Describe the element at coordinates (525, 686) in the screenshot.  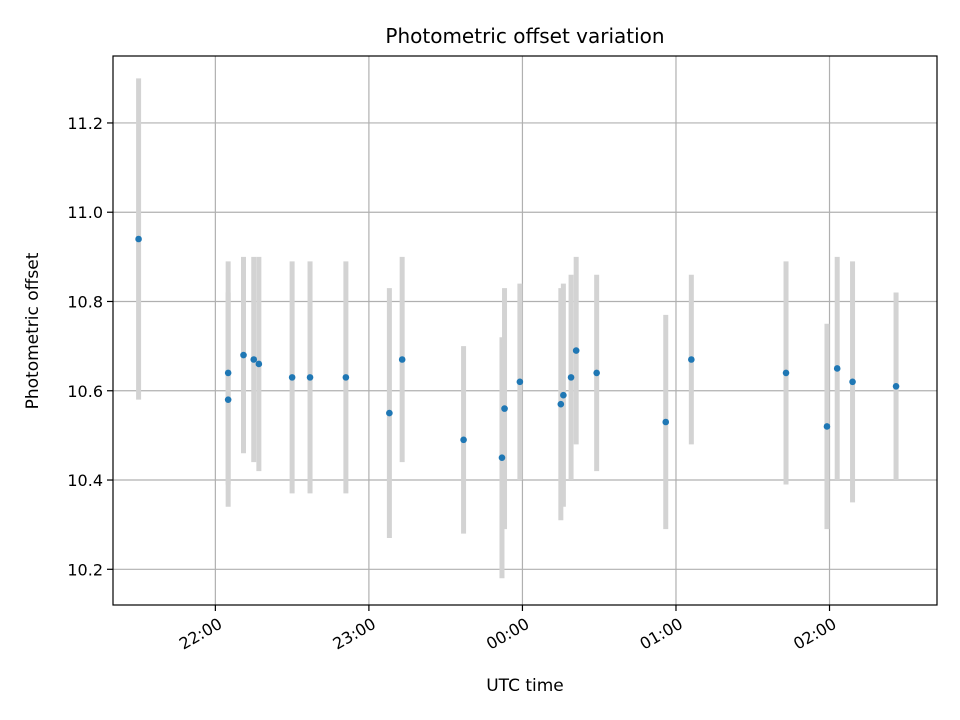
I see `x-axis-label: UTC time` at that location.